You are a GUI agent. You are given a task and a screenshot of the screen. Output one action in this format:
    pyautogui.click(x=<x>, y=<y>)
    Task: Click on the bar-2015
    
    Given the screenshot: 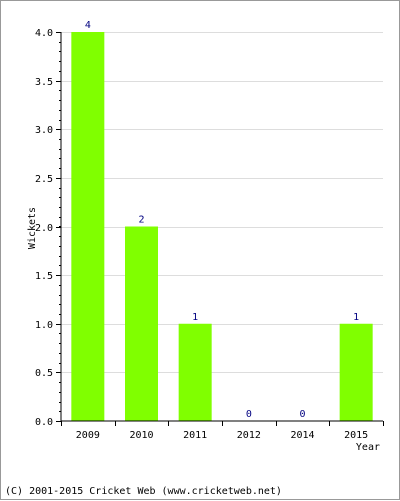 What is the action you would take?
    pyautogui.click(x=356, y=372)
    